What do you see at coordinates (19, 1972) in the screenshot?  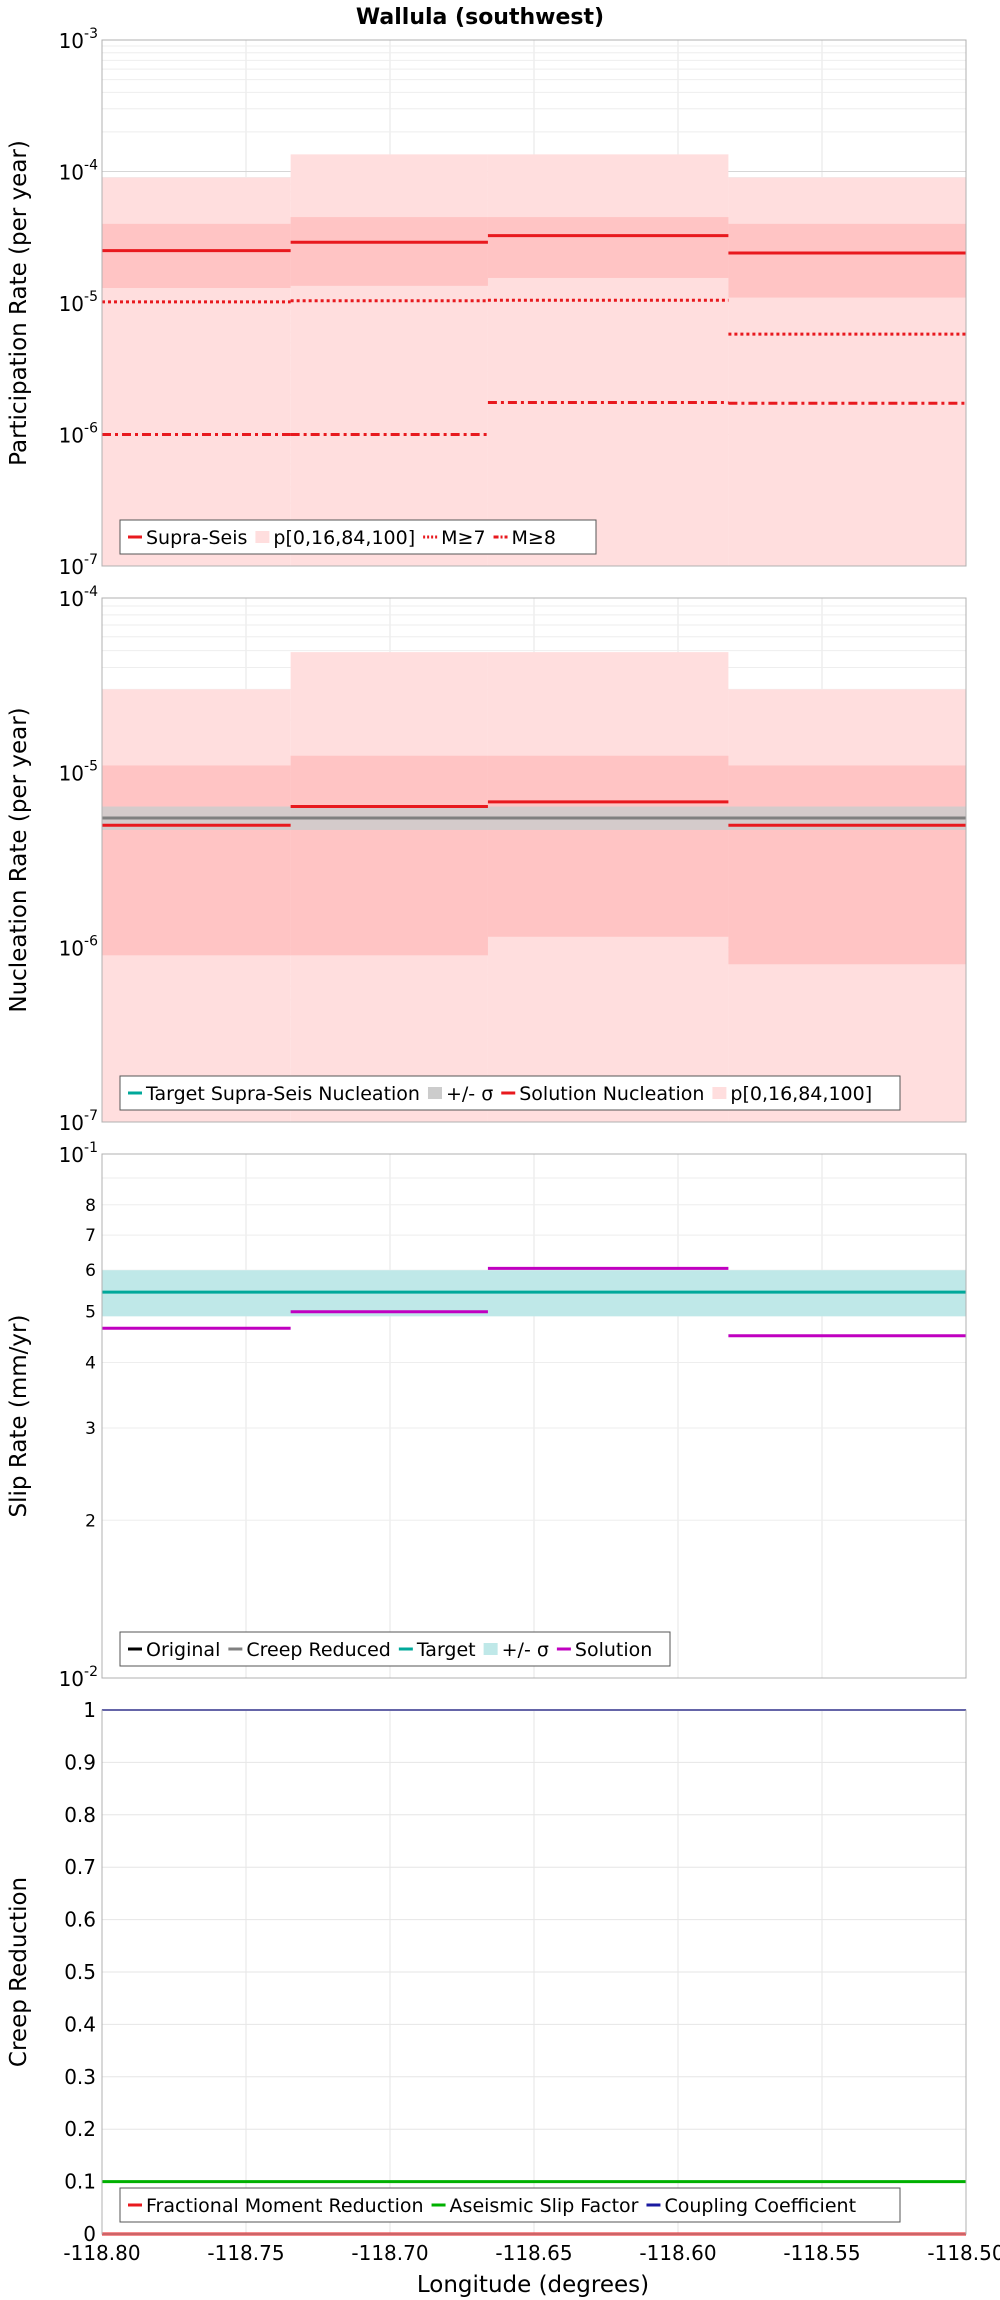 I see `y-axis-label: Creep Reduction` at bounding box center [19, 1972].